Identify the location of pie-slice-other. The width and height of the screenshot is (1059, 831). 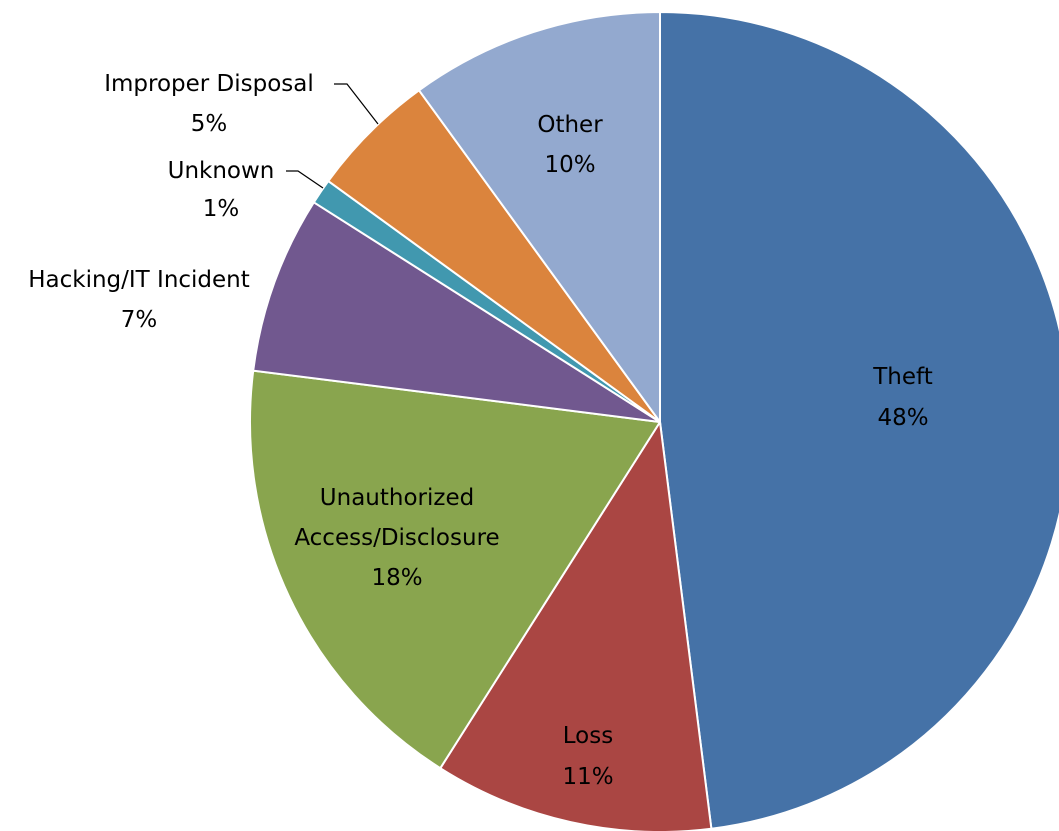
(539, 217).